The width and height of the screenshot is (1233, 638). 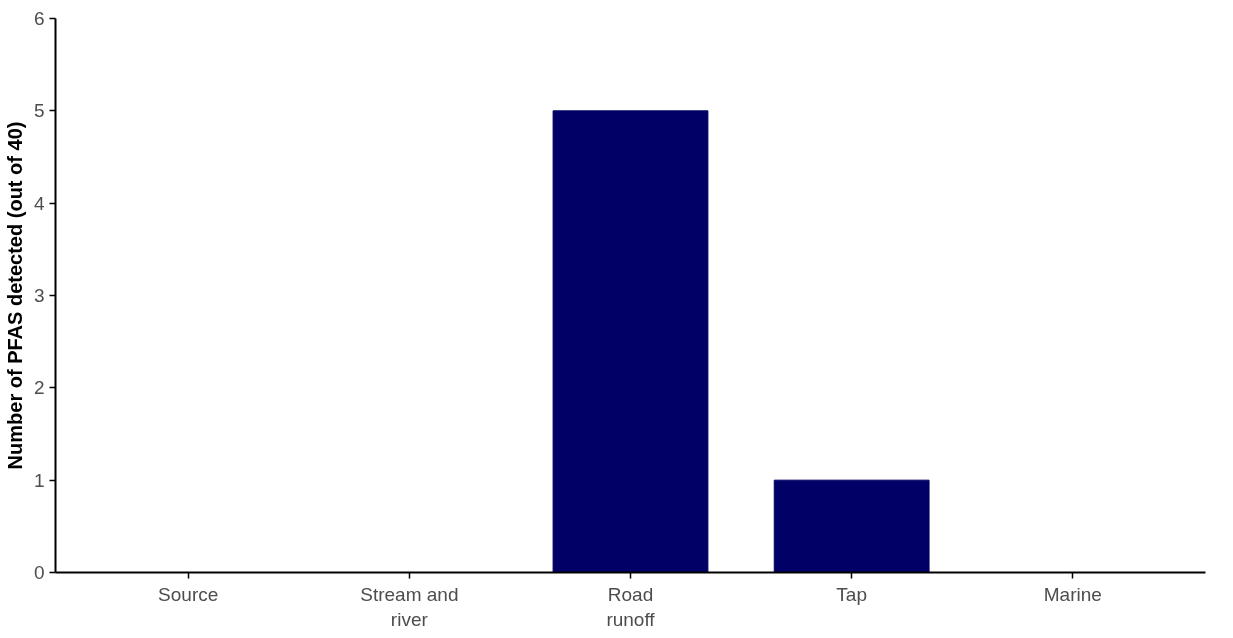 I want to click on x-tick-label: Marine, so click(x=1072, y=594).